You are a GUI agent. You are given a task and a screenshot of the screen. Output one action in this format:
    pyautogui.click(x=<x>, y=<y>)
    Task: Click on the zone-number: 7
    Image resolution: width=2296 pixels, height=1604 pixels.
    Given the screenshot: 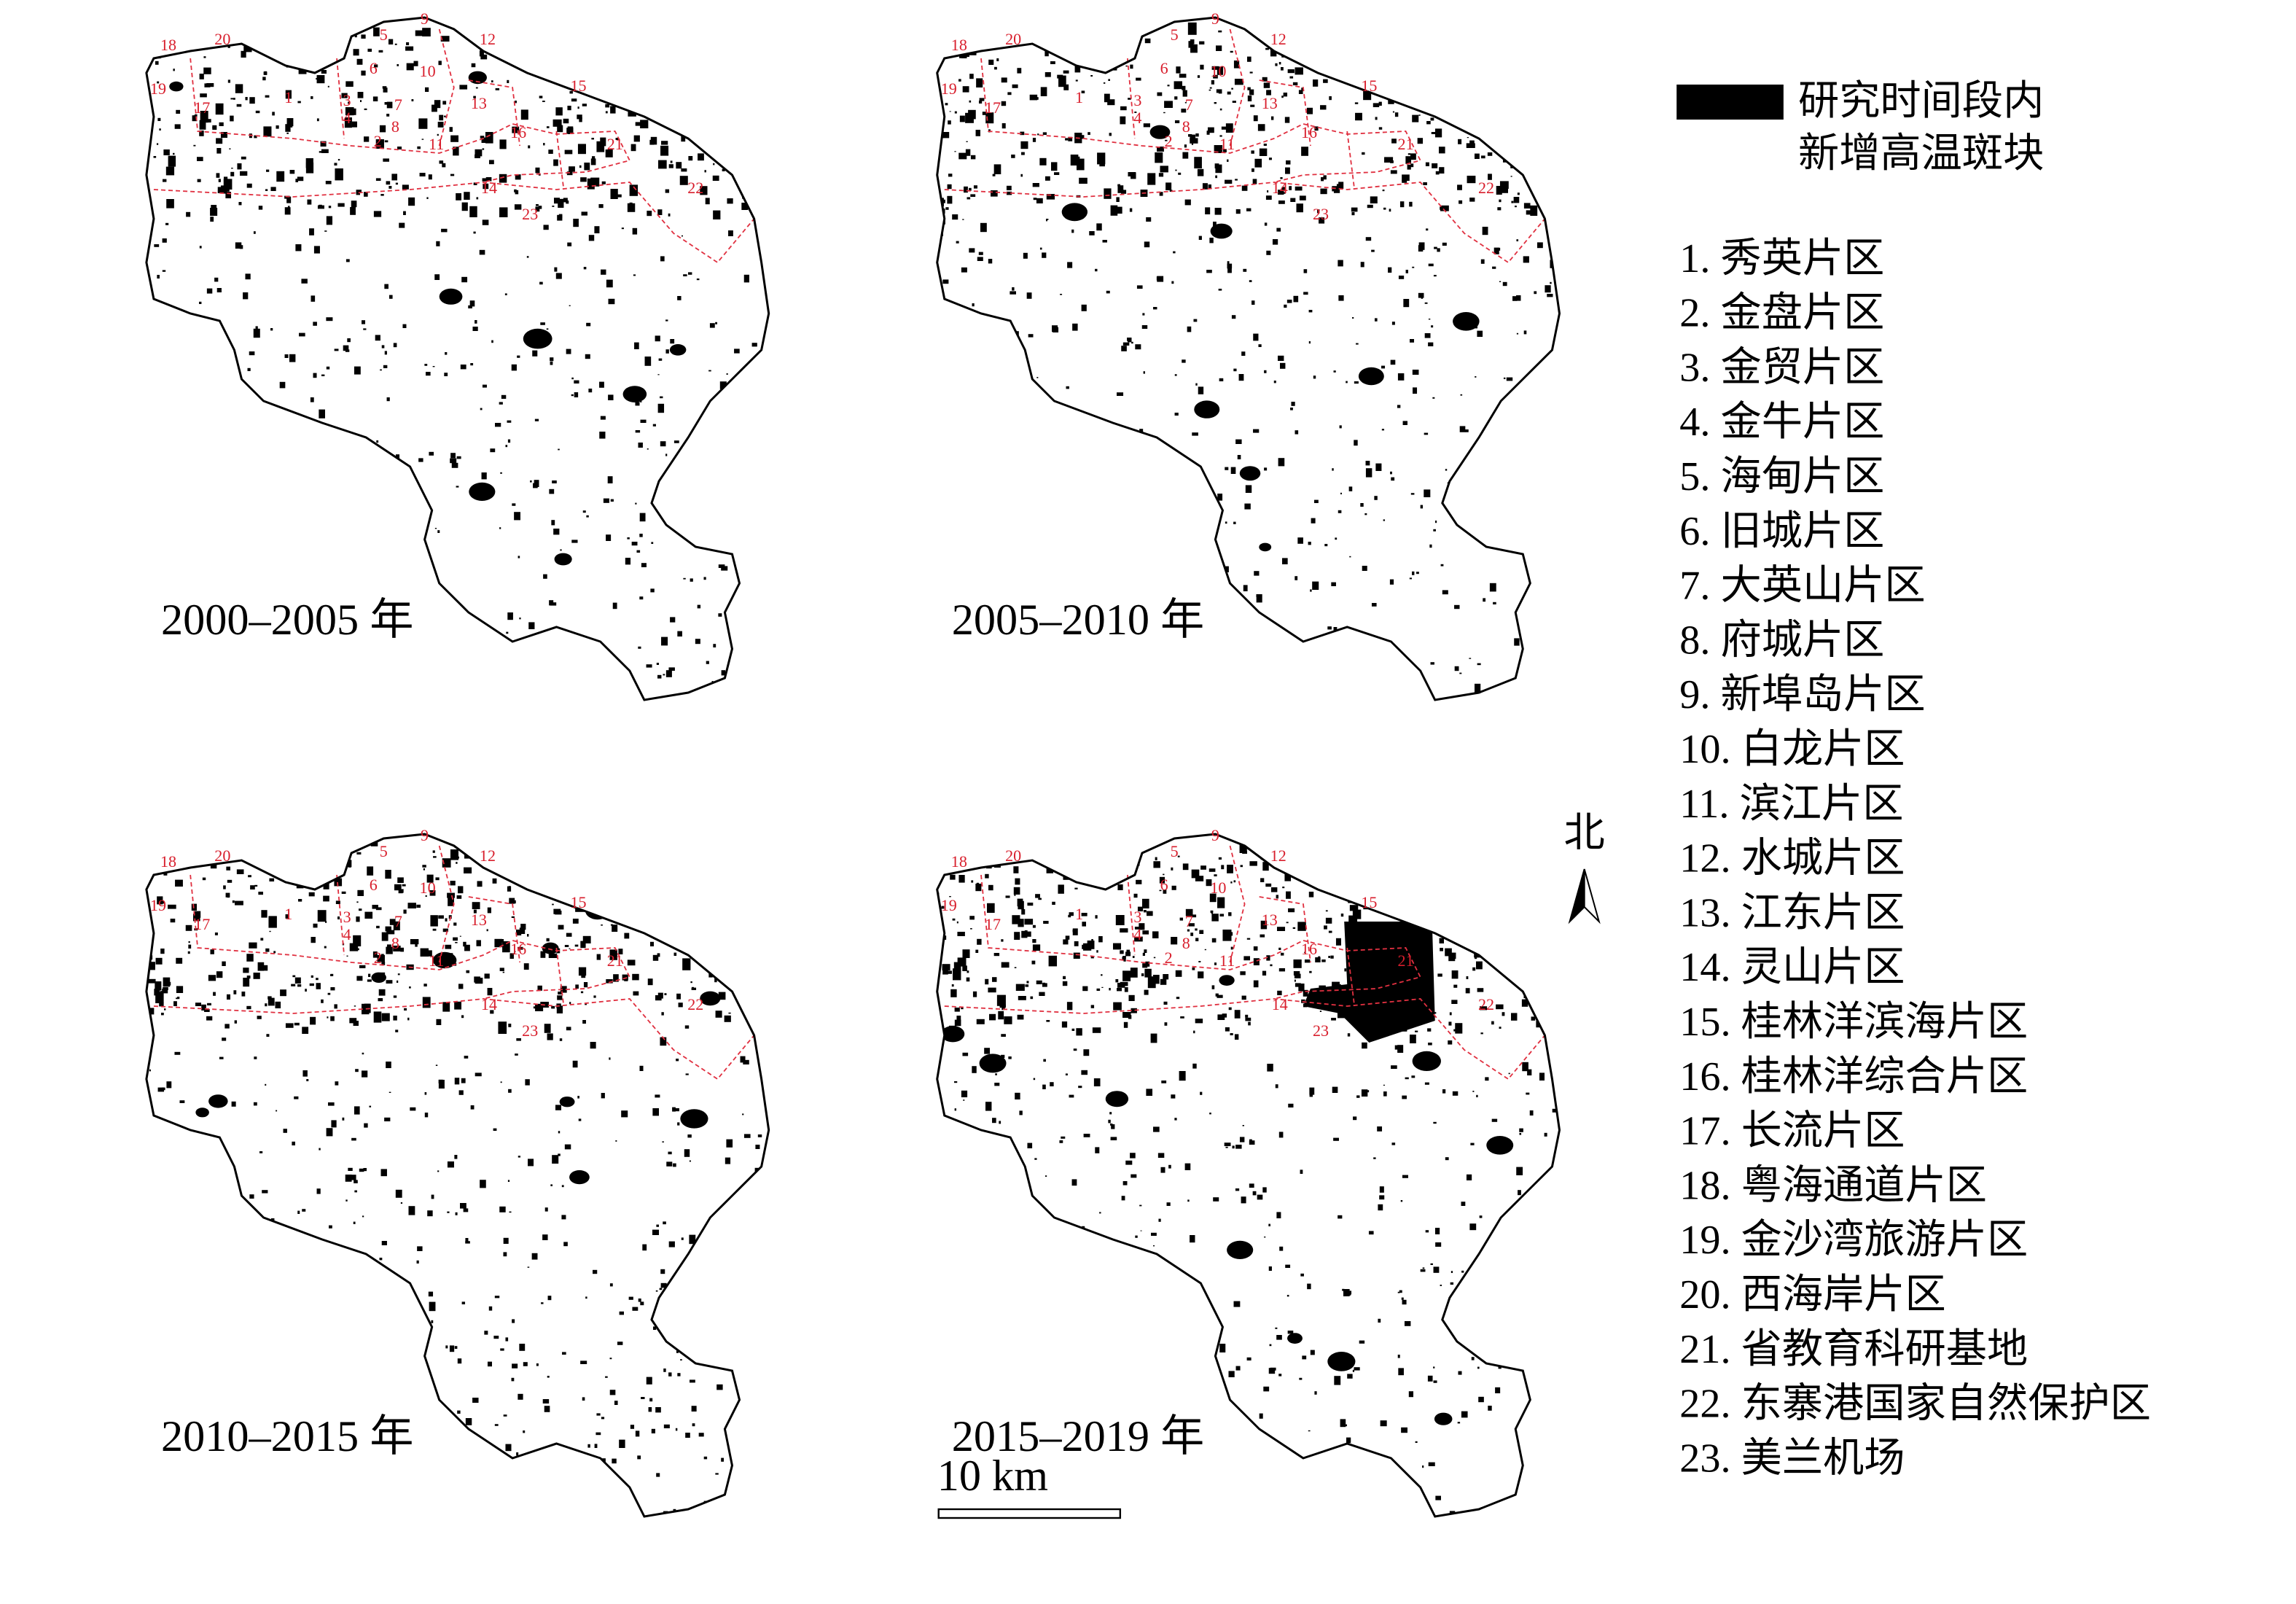 What is the action you would take?
    pyautogui.click(x=1189, y=921)
    